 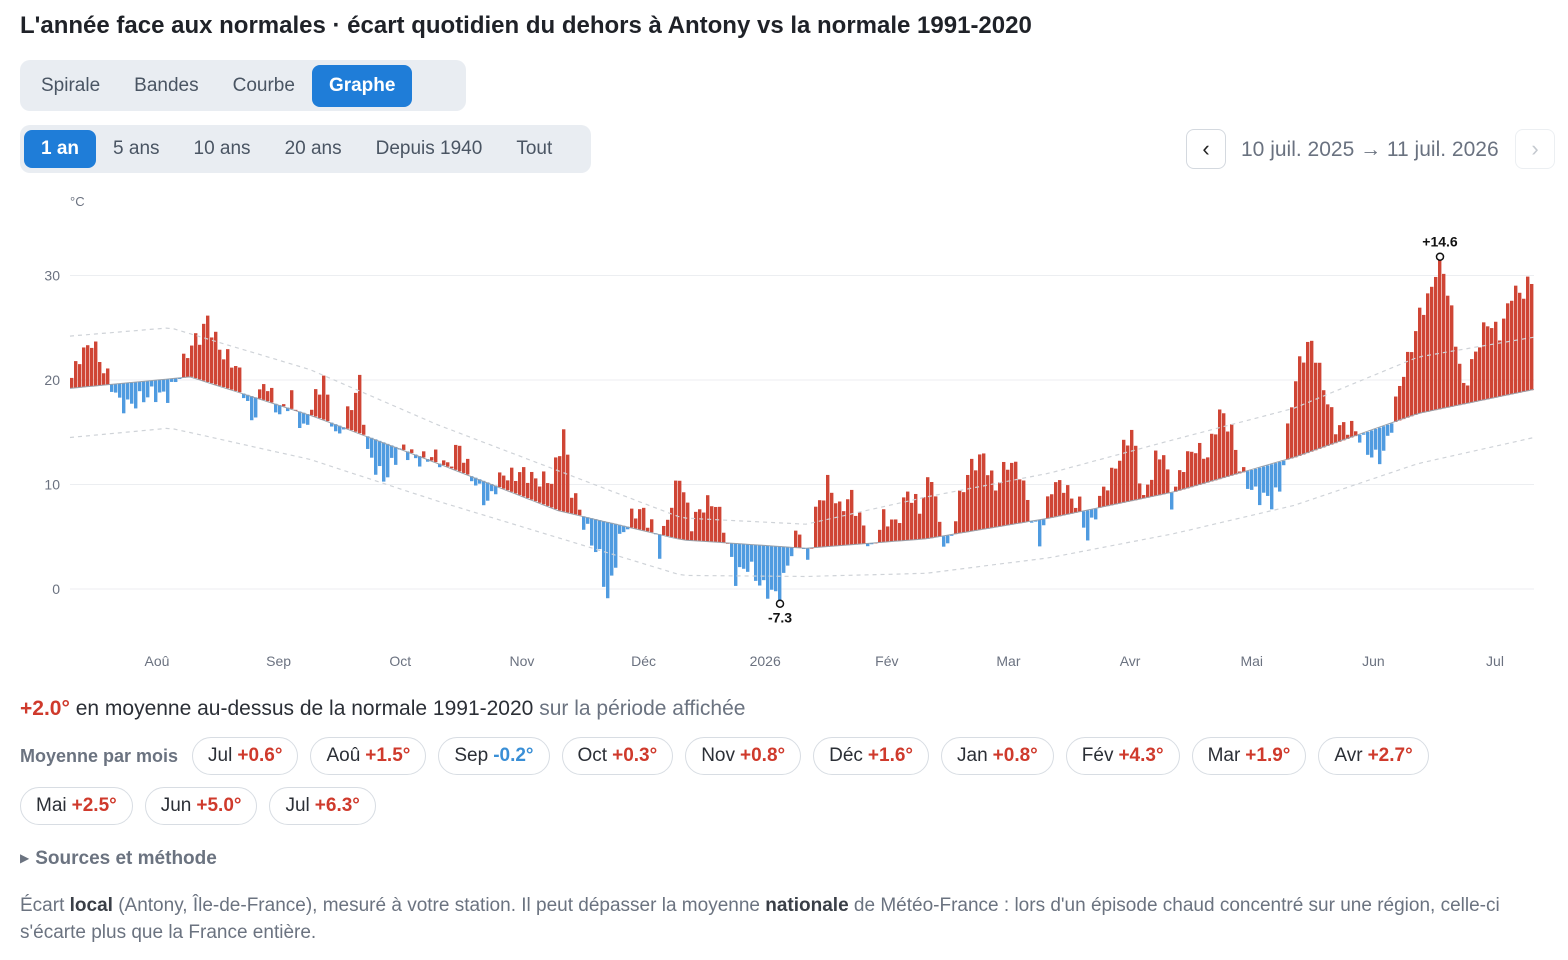 I want to click on min-marker, so click(x=780, y=603).